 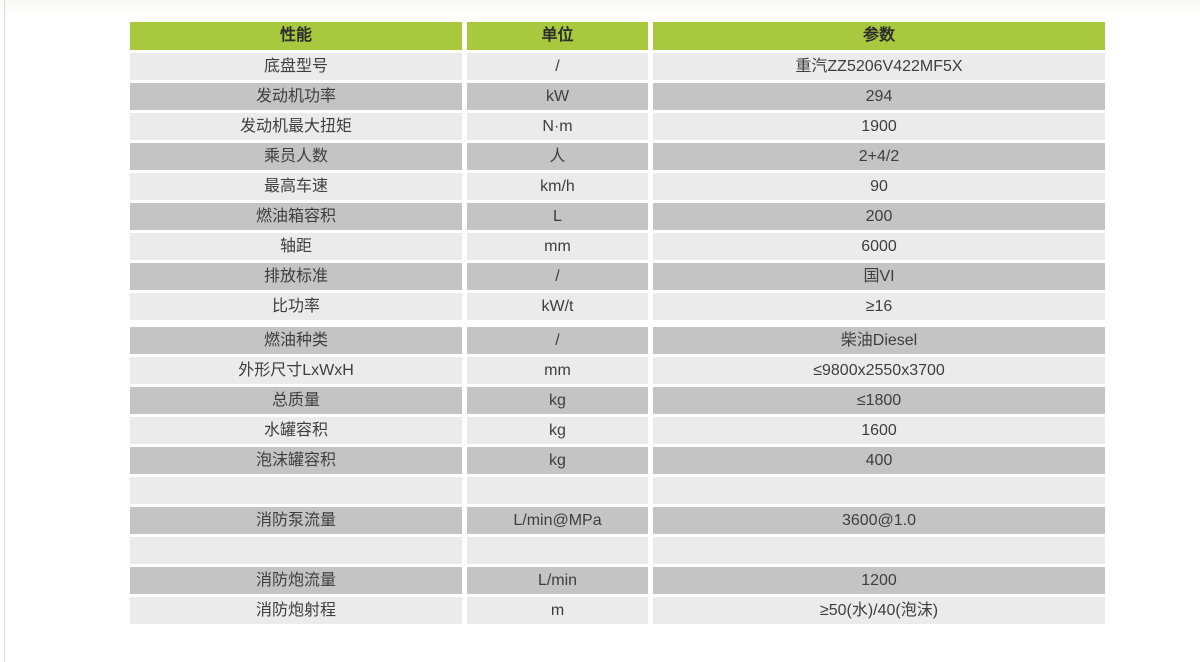 What do you see at coordinates (557, 36) in the screenshot?
I see `column-header-unit: 单位` at bounding box center [557, 36].